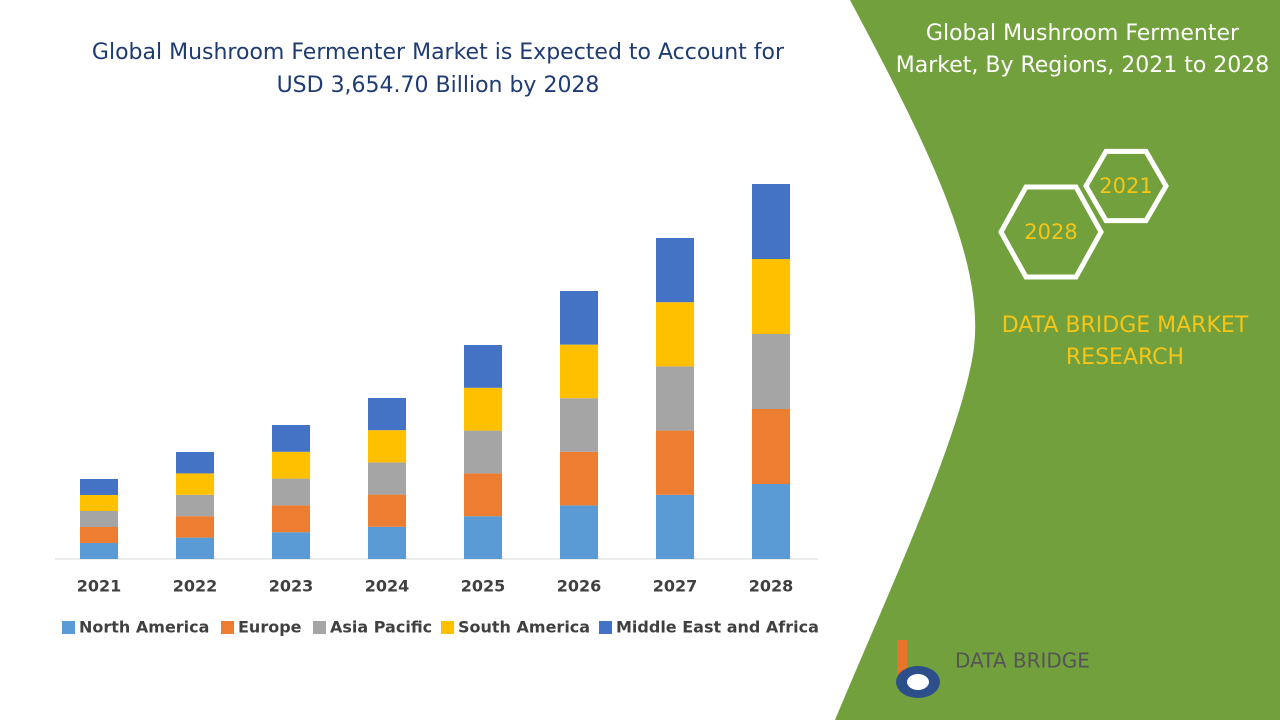 This screenshot has width=1280, height=720. I want to click on legend-label: Europe, so click(270, 627).